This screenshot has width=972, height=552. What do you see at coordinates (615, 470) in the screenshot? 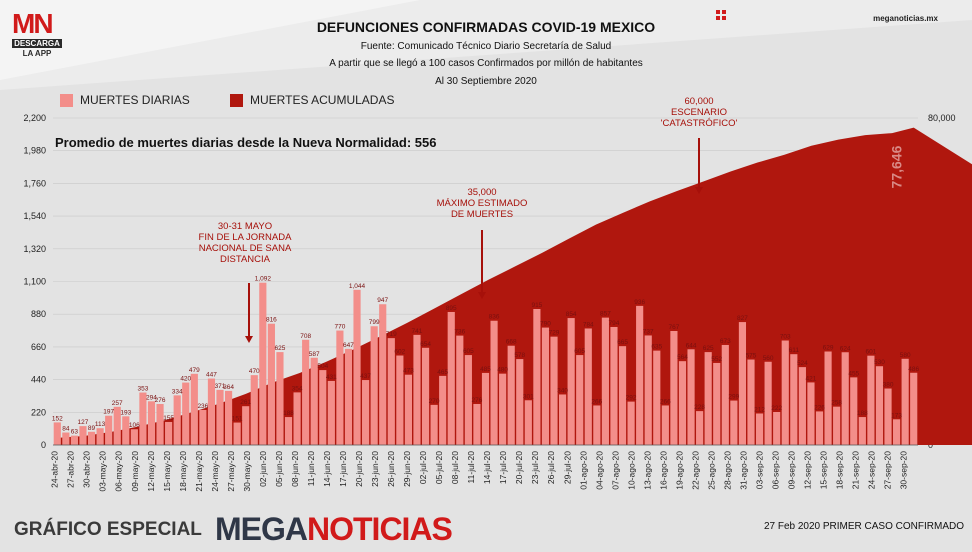
I see `x-tick-label: 07-ago-20` at bounding box center [615, 470].